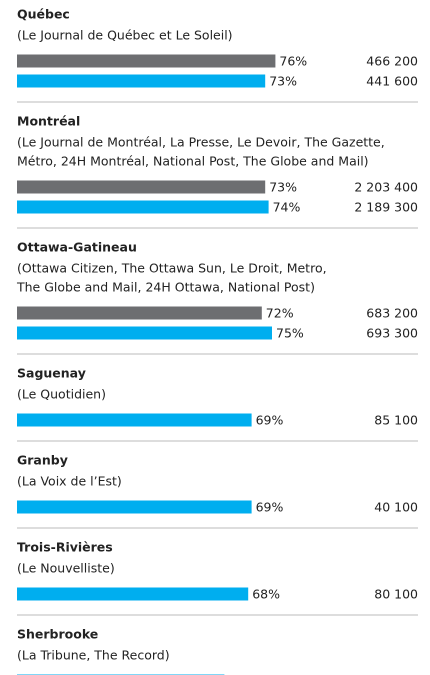 Image resolution: width=430 pixels, height=675 pixels. Describe the element at coordinates (61, 394) in the screenshot. I see `region-newspapers: (Le Quotidien)` at that location.